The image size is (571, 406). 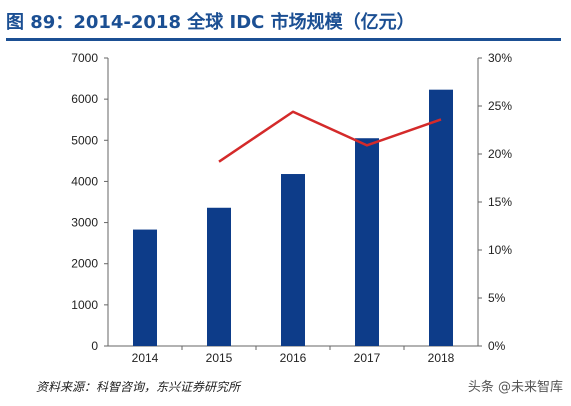 I want to click on growth-line, so click(x=330, y=136).